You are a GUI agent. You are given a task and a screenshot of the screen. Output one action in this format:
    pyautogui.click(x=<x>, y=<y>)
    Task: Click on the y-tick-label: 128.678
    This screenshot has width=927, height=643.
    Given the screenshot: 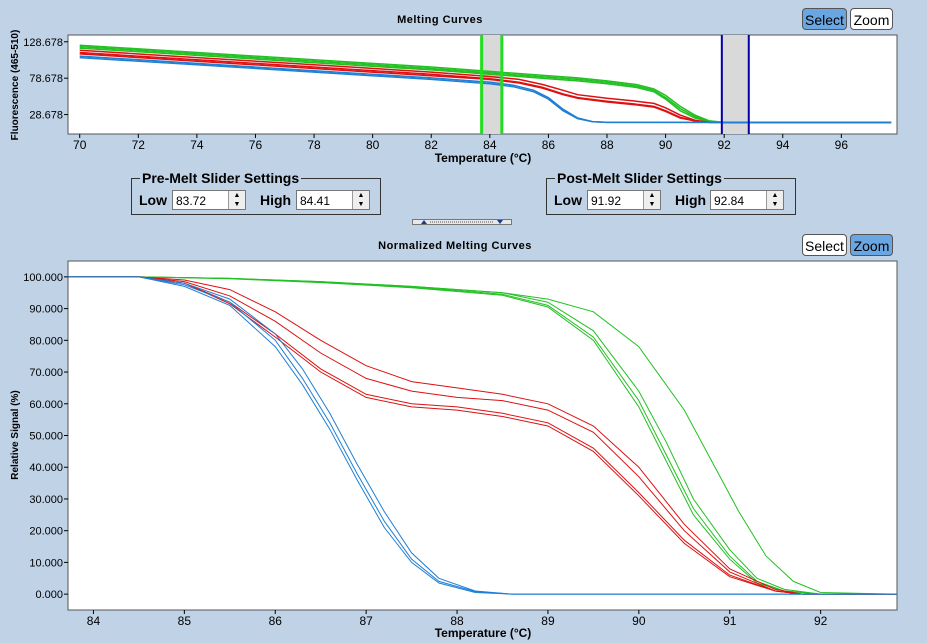 What is the action you would take?
    pyautogui.click(x=43, y=43)
    